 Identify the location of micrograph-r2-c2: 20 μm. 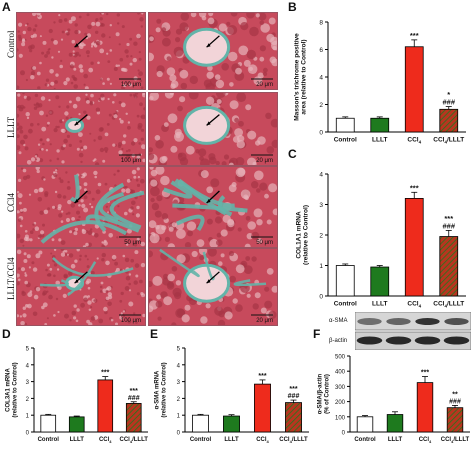
(213, 129).